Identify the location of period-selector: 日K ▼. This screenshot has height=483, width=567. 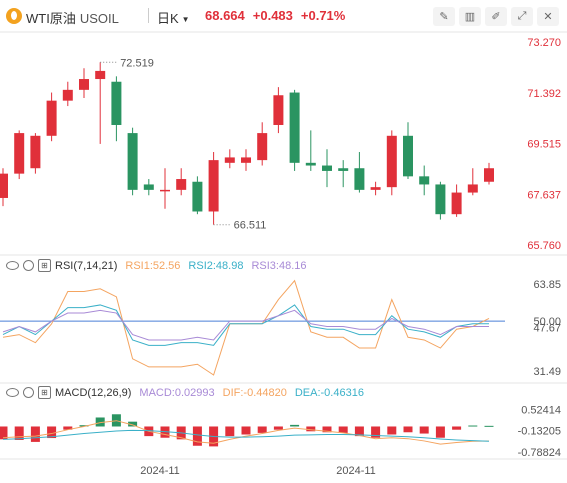
(173, 17).